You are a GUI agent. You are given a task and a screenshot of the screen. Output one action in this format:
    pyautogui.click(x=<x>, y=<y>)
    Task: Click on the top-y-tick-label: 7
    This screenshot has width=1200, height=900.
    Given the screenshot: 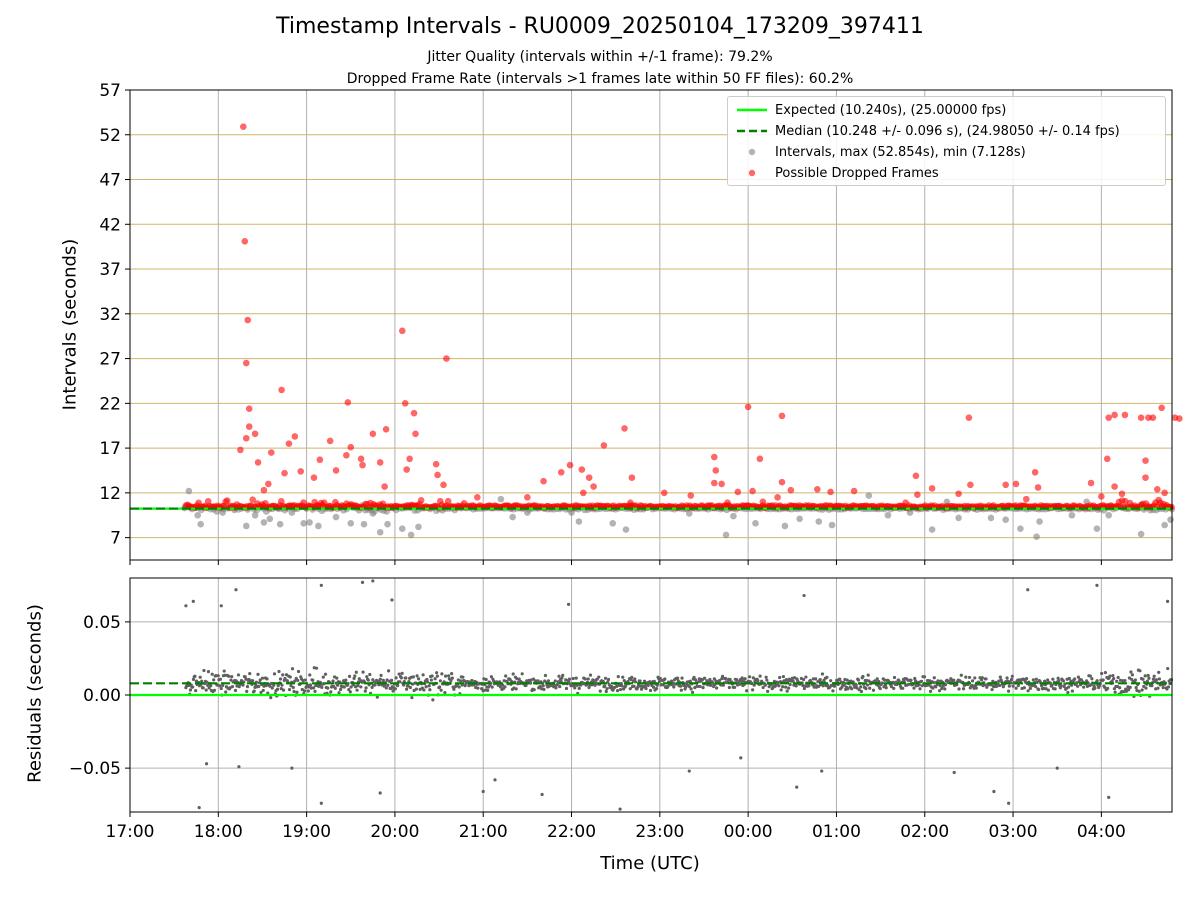 What is the action you would take?
    pyautogui.click(x=115, y=539)
    